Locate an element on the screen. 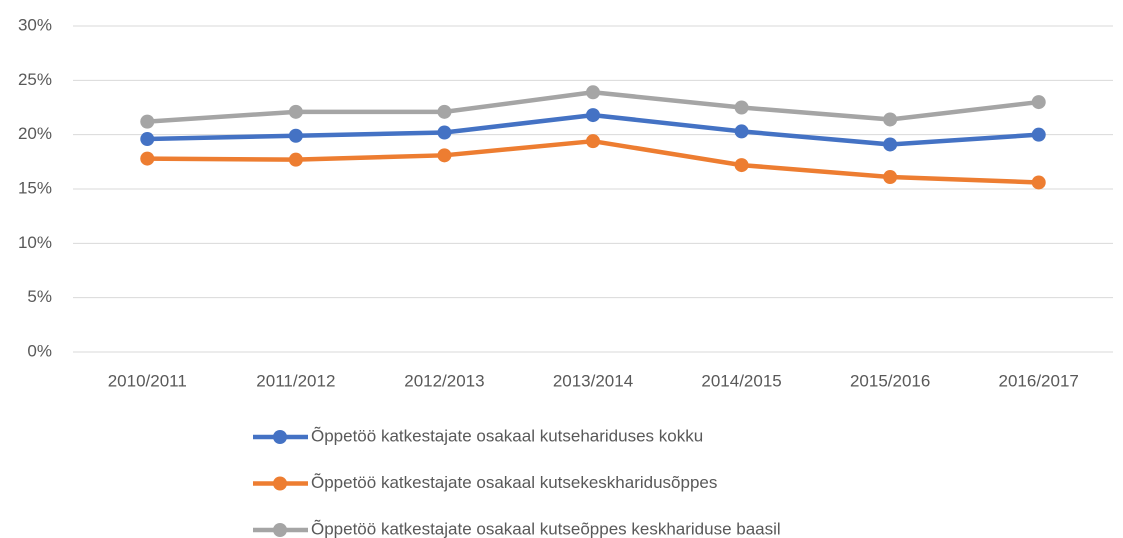 The image size is (1123, 538). x-tick-label: 2014/2015 is located at coordinates (741, 380).